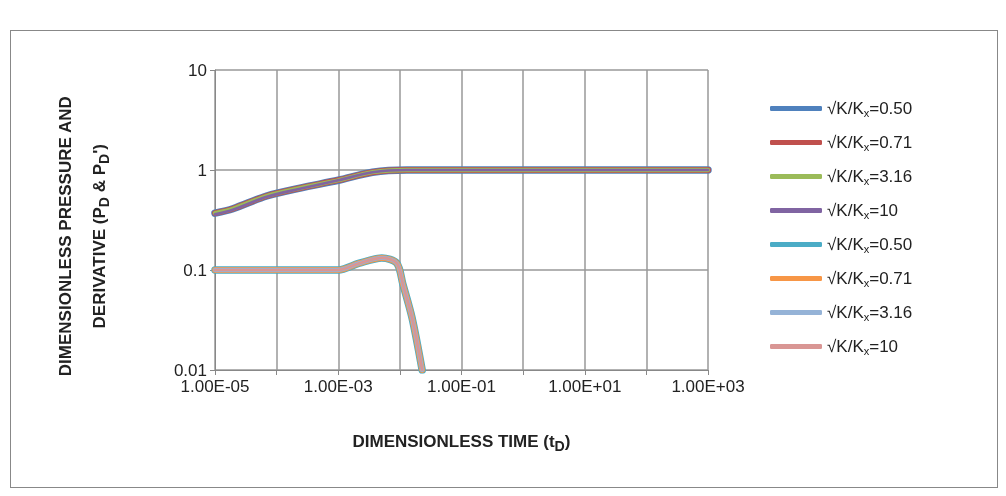 This screenshot has height=496, width=1006. I want to click on x-axis-title: DIMENSIONLESS TIME (t$_{D}$), so click(461, 443).